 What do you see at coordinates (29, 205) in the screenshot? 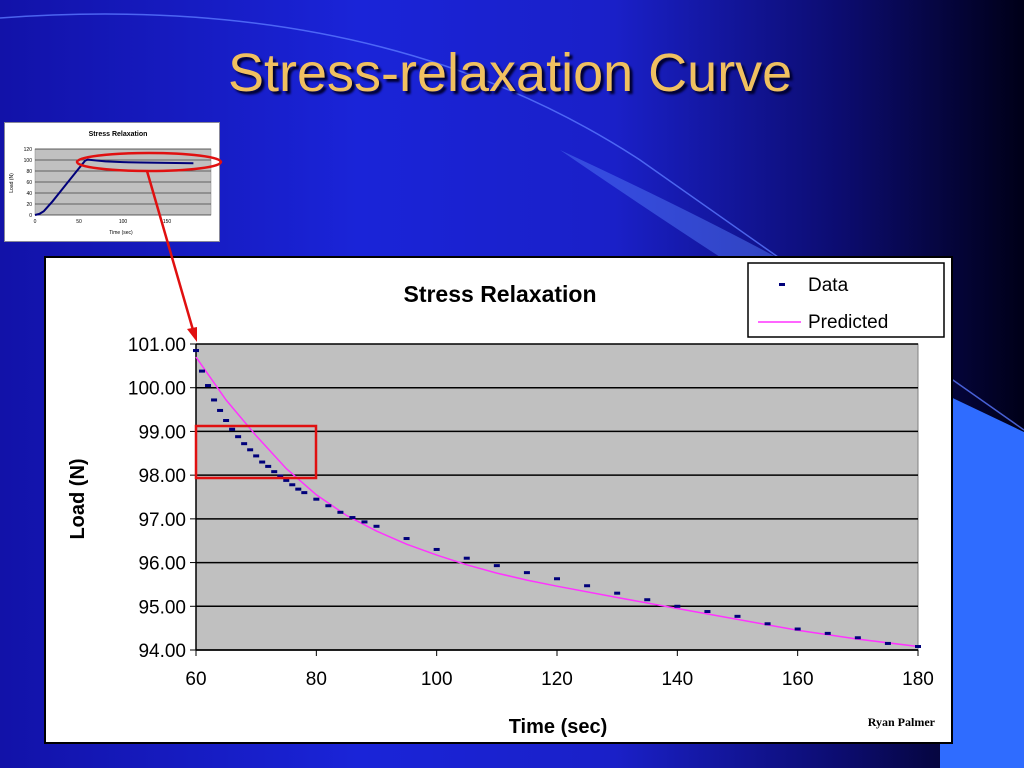
I see `thumbnail-y-tick-label: 20` at bounding box center [29, 205].